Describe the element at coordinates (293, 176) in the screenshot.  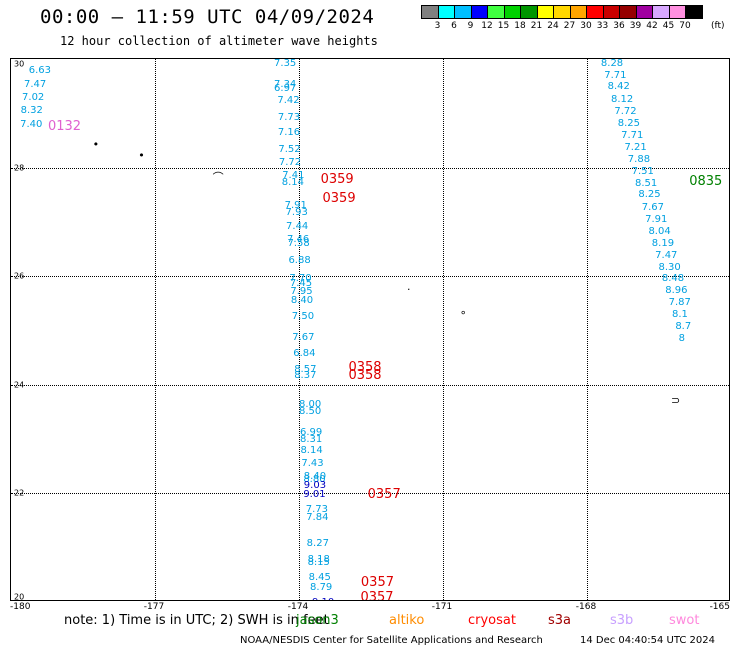
I see `wave-height-reading: 7.41` at that location.